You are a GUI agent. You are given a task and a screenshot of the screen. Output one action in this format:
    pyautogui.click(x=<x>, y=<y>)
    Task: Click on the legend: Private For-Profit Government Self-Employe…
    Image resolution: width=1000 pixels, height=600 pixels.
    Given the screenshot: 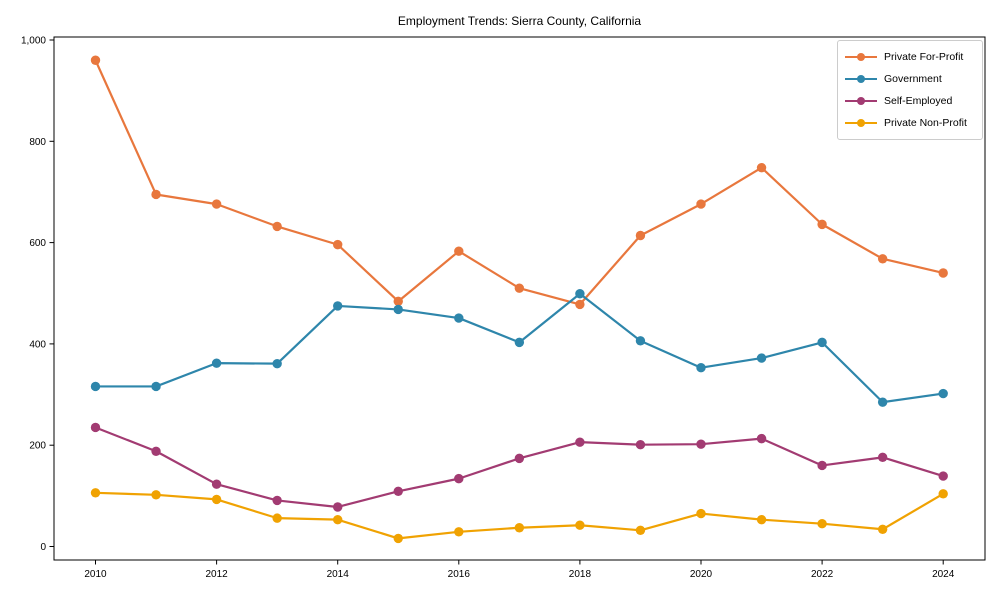 What is the action you would take?
    pyautogui.click(x=910, y=90)
    